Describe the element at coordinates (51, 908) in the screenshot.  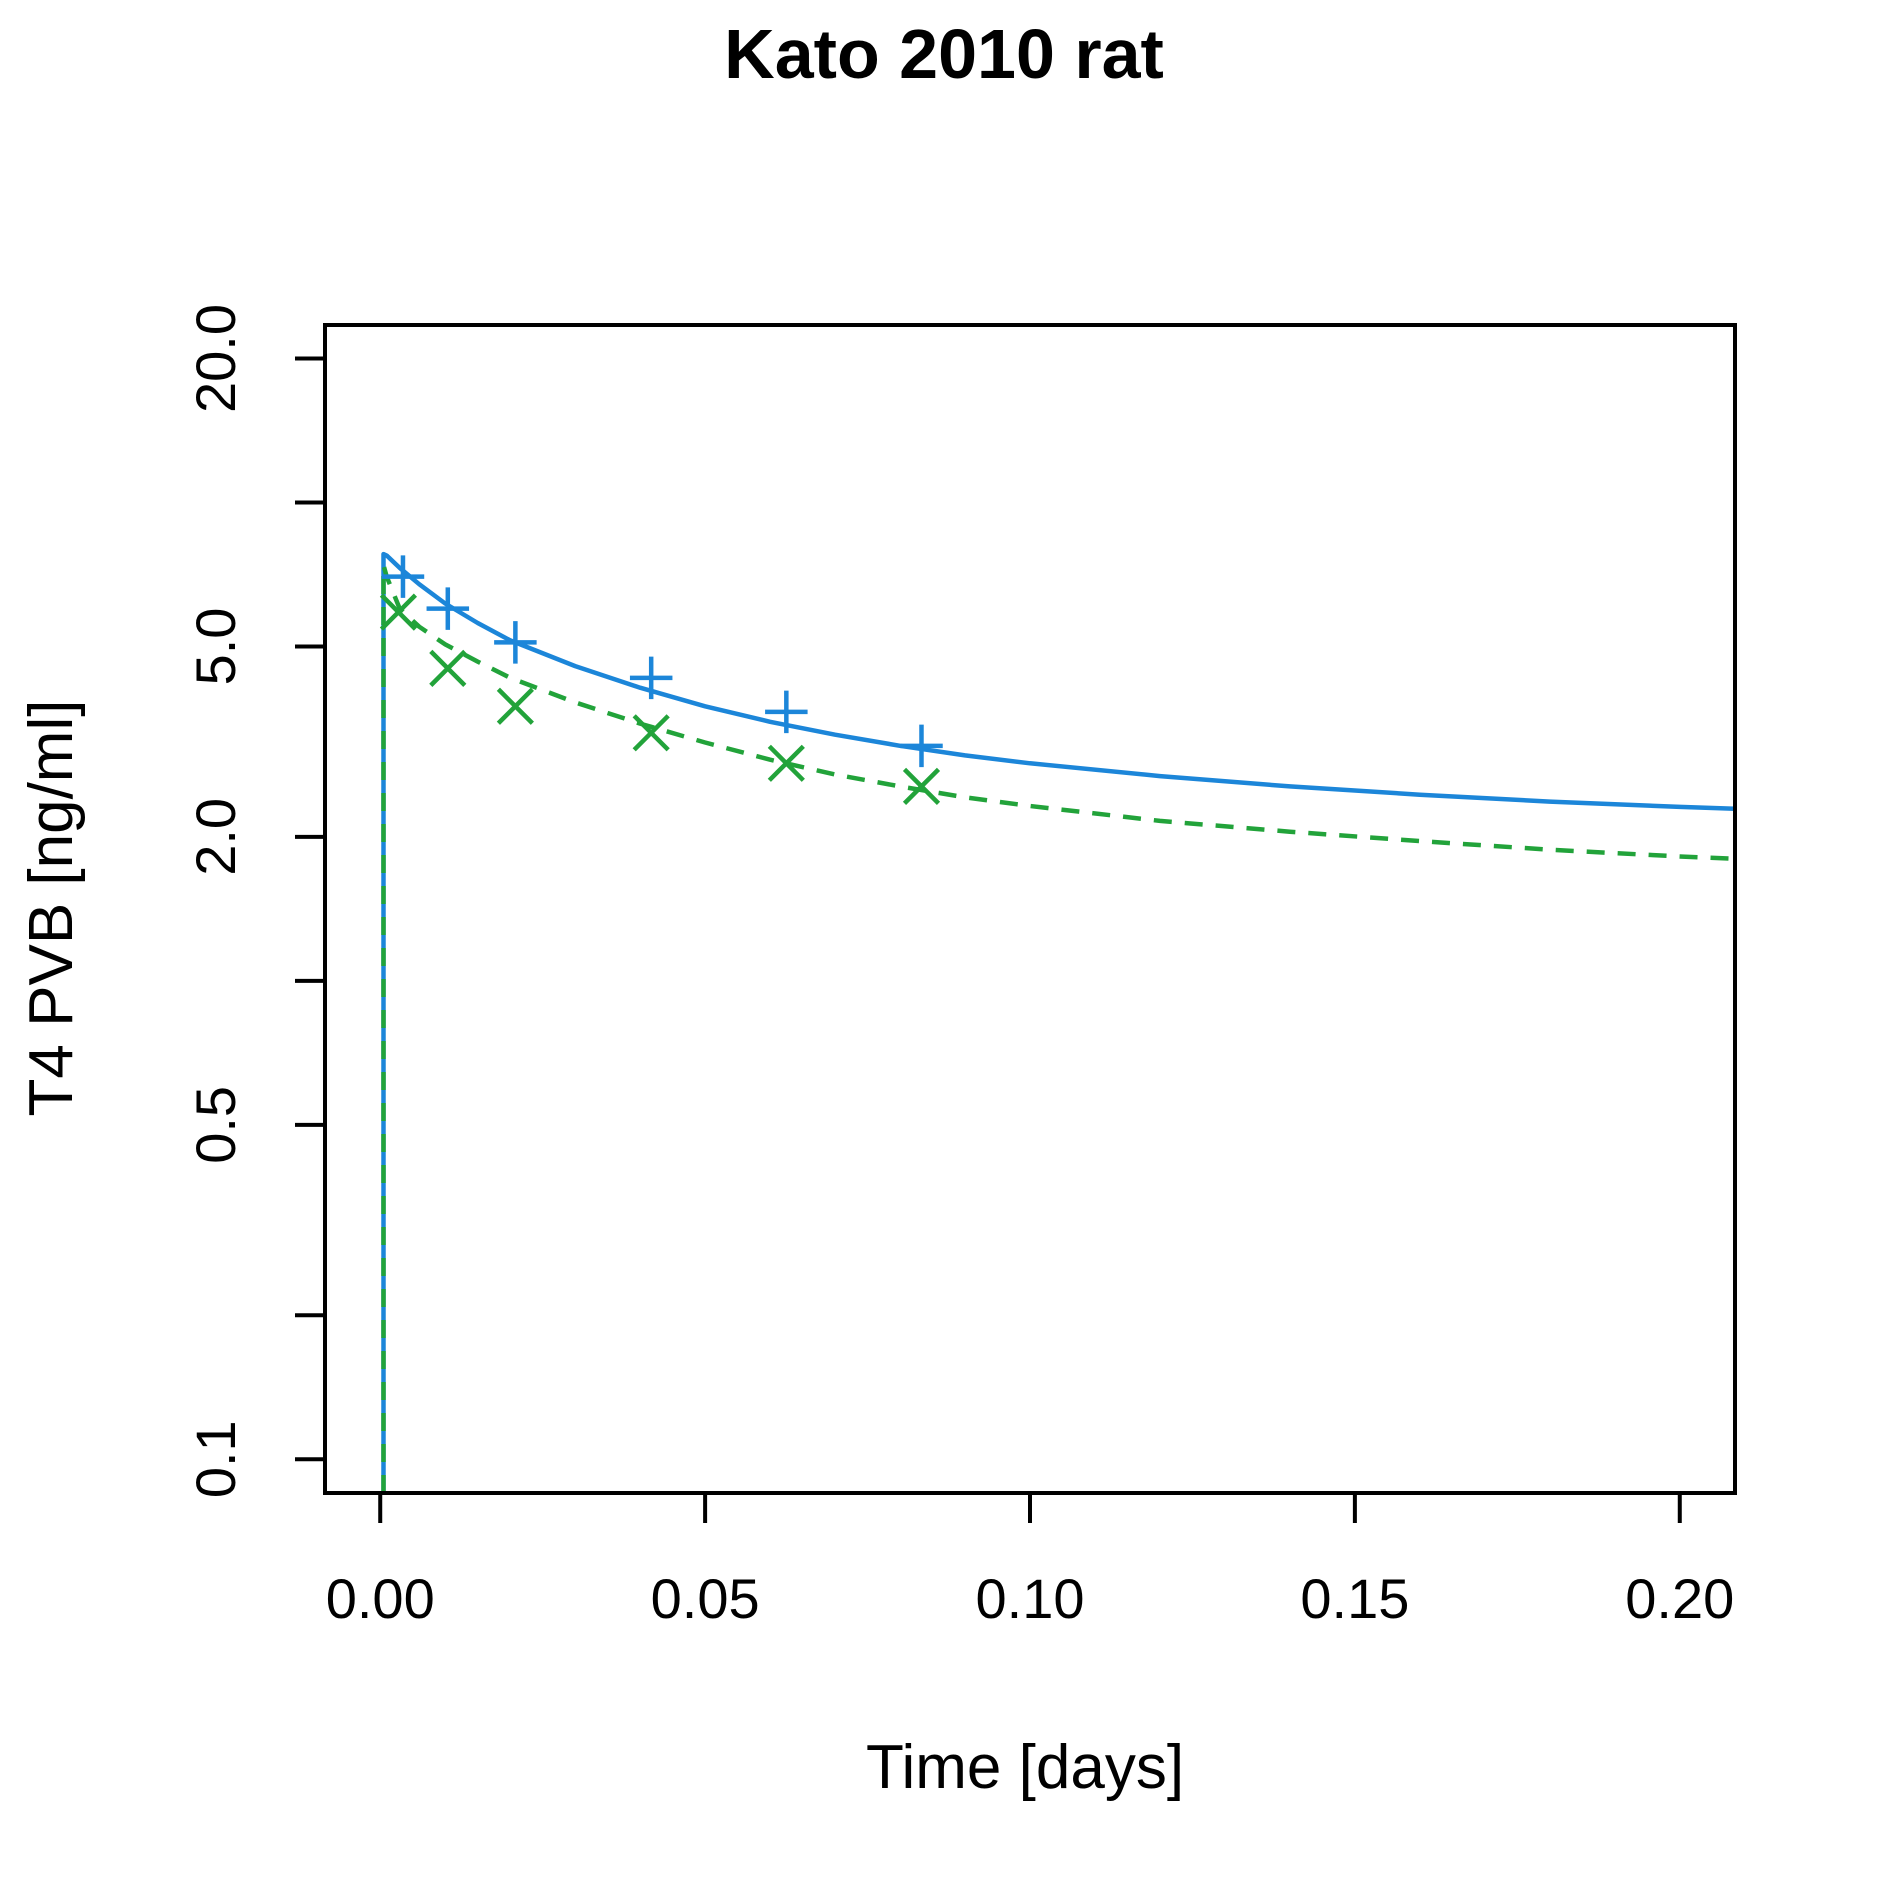
I see `y-axis-label: T4 PVB [ng/ml]` at that location.